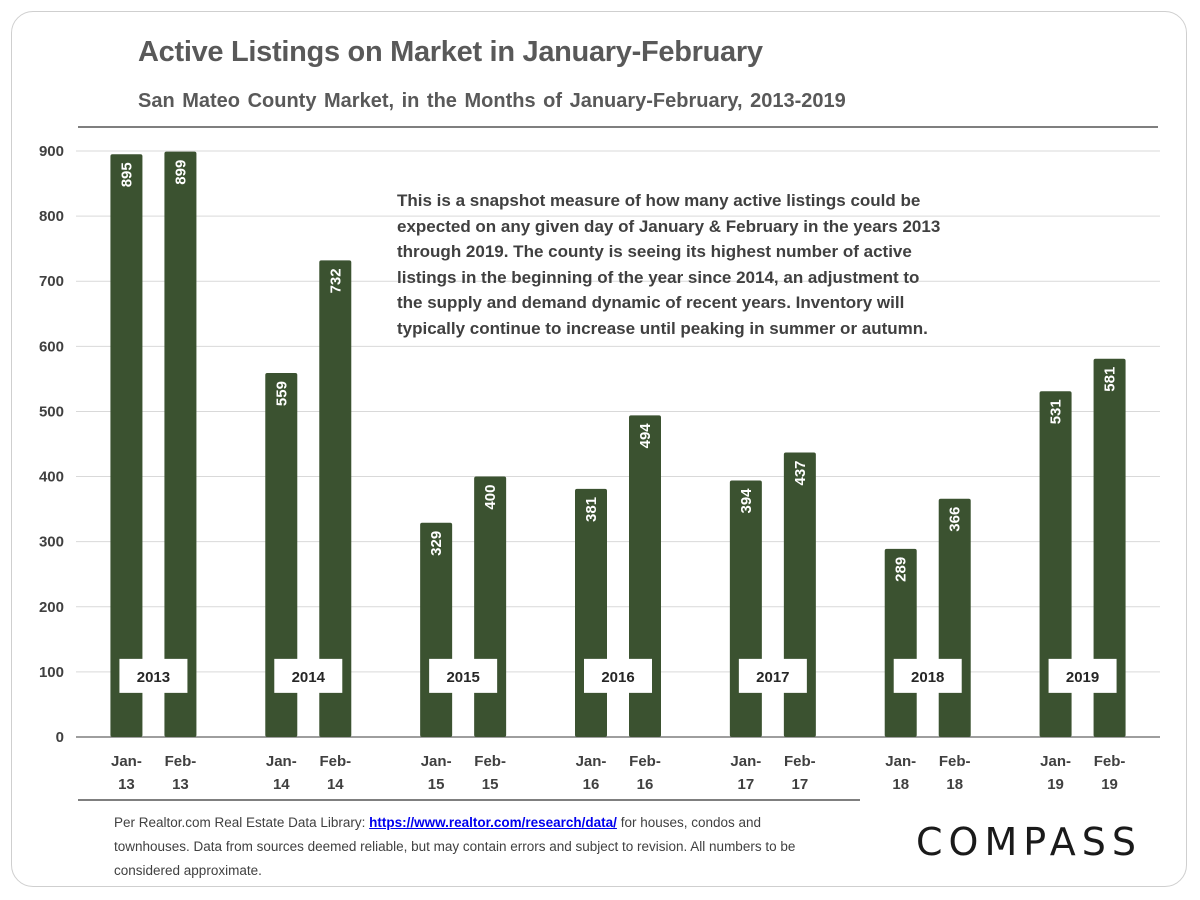  I want to click on y-tick-label: 800, so click(51, 216).